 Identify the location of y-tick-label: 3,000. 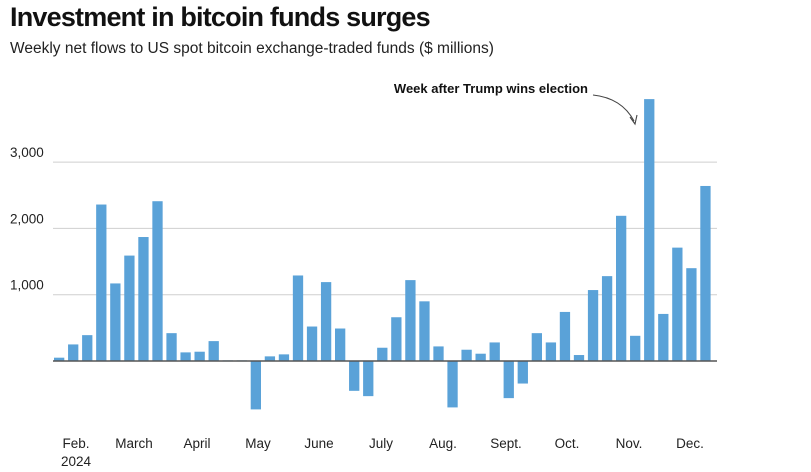
(27, 152).